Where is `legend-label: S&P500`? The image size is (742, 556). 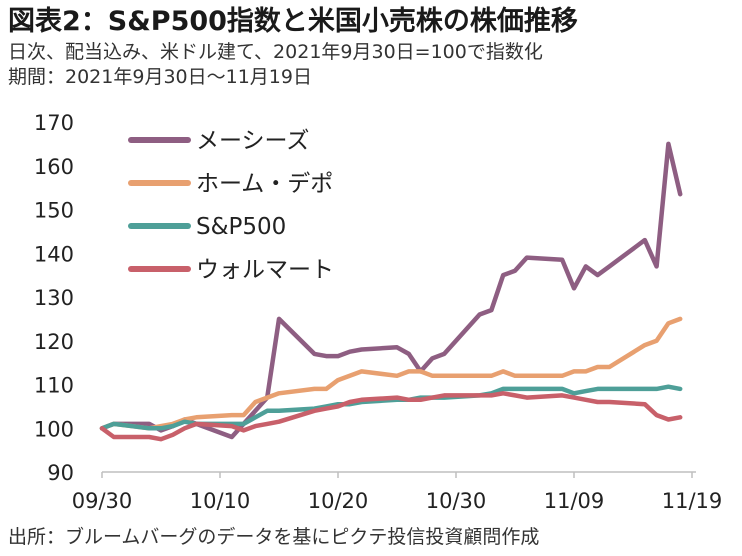
legend-label: S&P500 is located at coordinates (241, 227).